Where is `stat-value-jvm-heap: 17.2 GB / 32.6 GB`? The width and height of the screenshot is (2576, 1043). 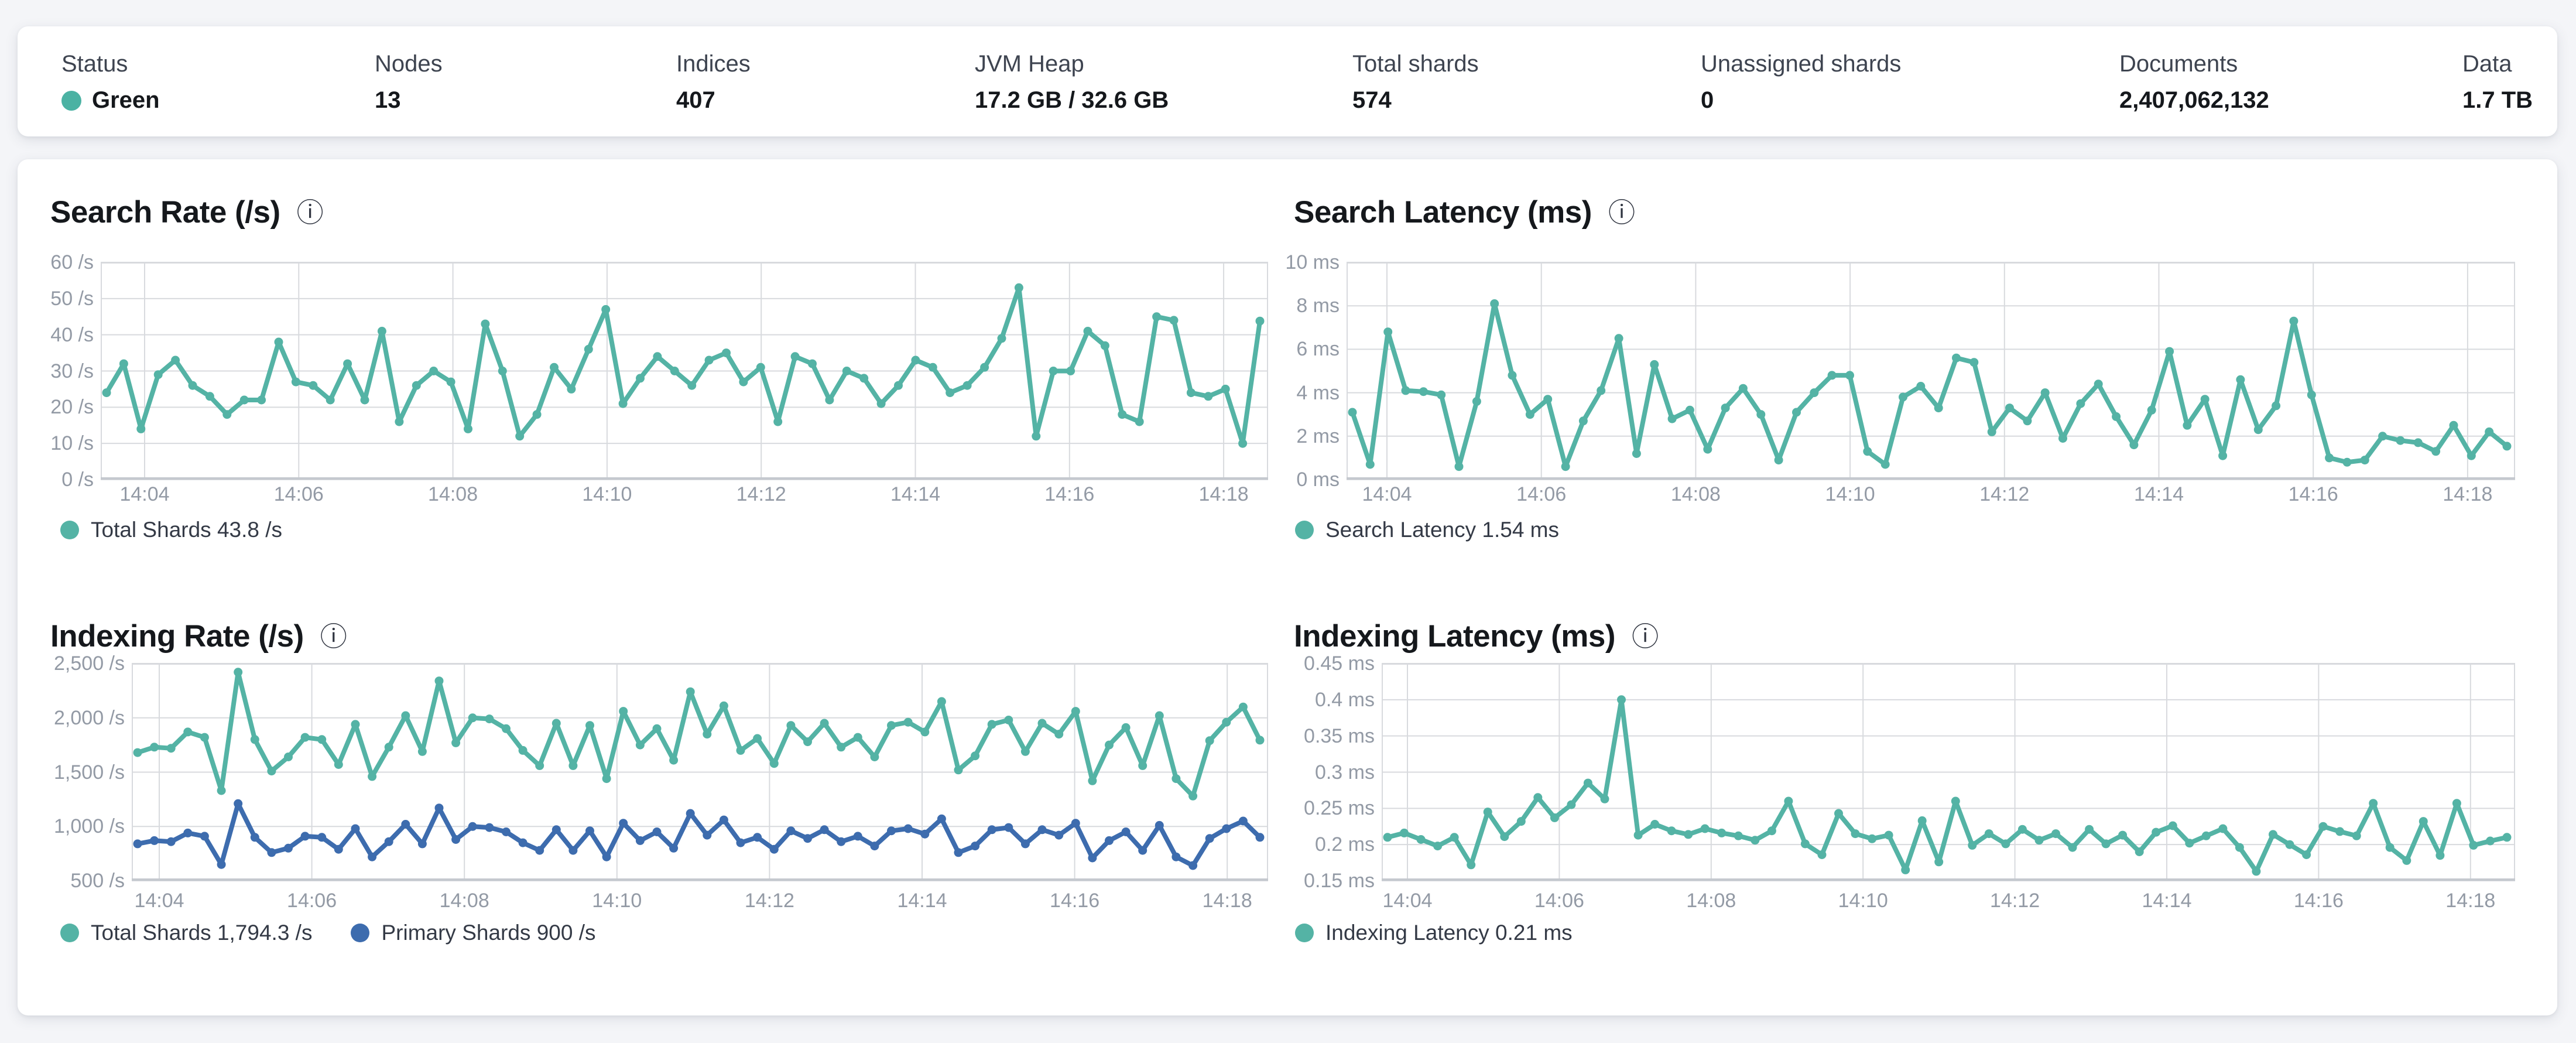
stat-value-jvm-heap: 17.2 GB / 32.6 GB is located at coordinates (1072, 100).